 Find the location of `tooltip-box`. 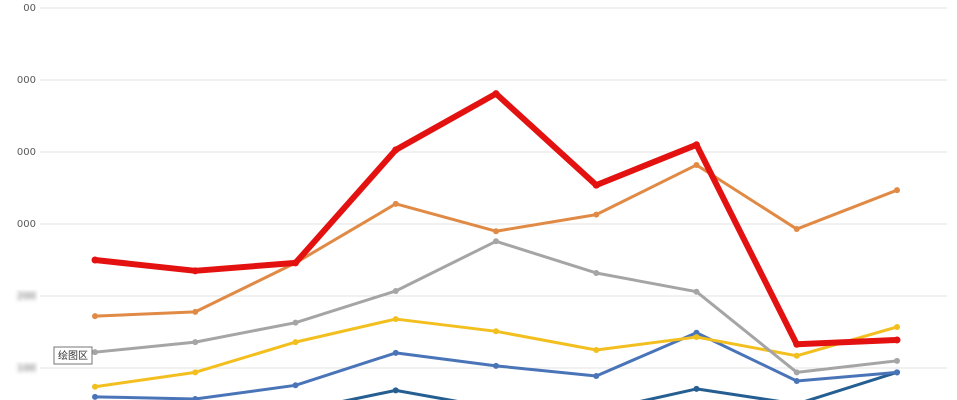

tooltip-box is located at coordinates (73, 355).